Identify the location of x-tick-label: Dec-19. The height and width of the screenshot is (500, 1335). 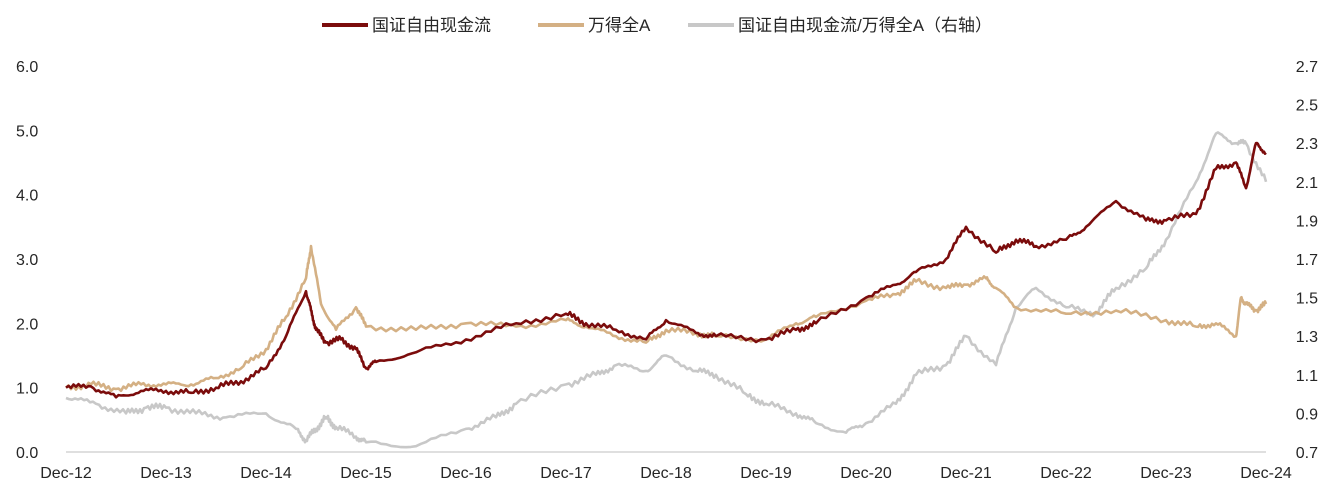
(766, 473).